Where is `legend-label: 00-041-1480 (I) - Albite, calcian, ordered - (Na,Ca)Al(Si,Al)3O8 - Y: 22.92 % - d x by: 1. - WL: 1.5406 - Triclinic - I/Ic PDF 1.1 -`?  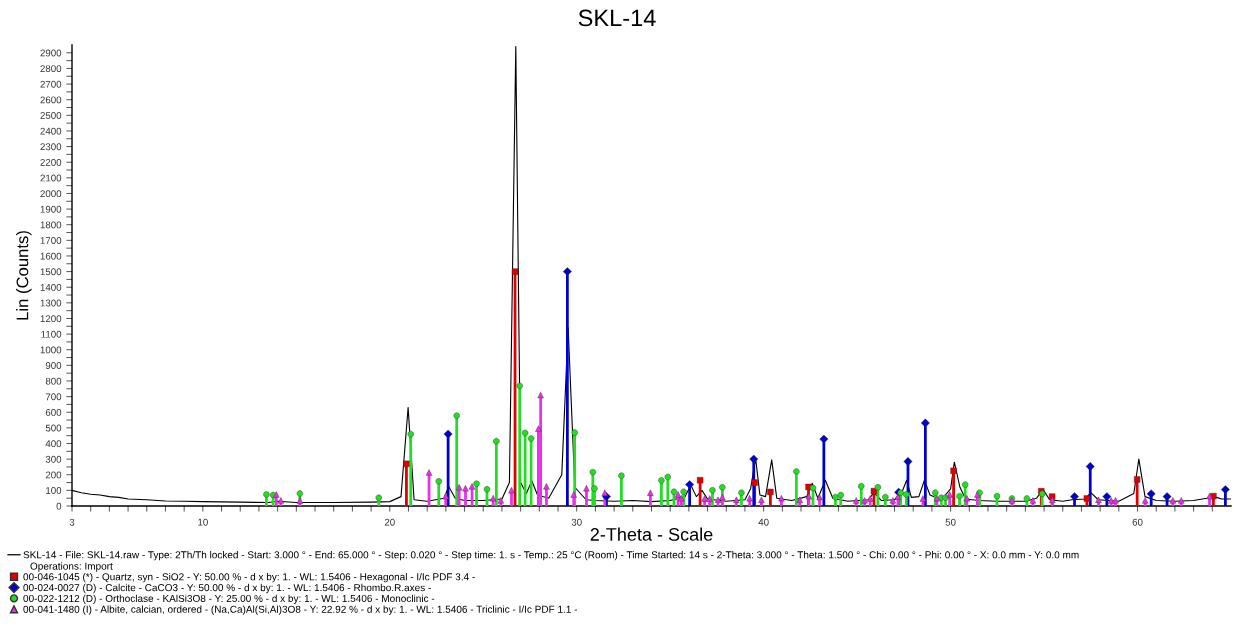
legend-label: 00-041-1480 (I) - Albite, calcian, ordered - (Na,Ca)Al(Si,Al)3O8 - Y: 22.92 % - d x by: 1. - WL: 1.5406 - Triclinic - I/Ic PDF 1.1 - is located at coordinates (300, 610).